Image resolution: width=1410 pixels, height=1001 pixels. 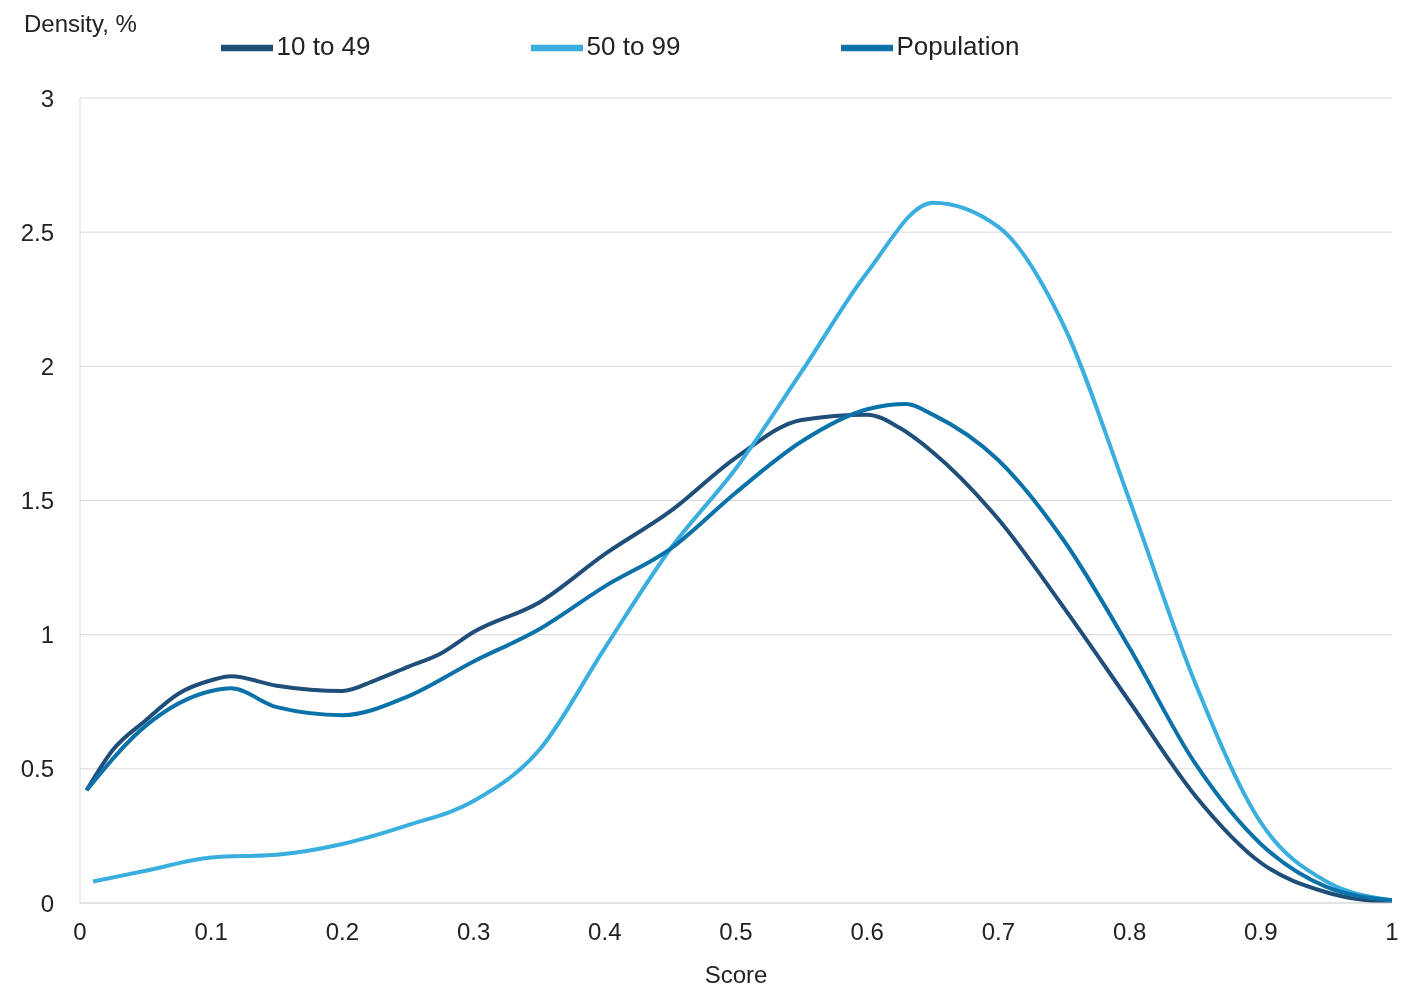 What do you see at coordinates (37, 232) in the screenshot?
I see `y-tick-label: 2.5` at bounding box center [37, 232].